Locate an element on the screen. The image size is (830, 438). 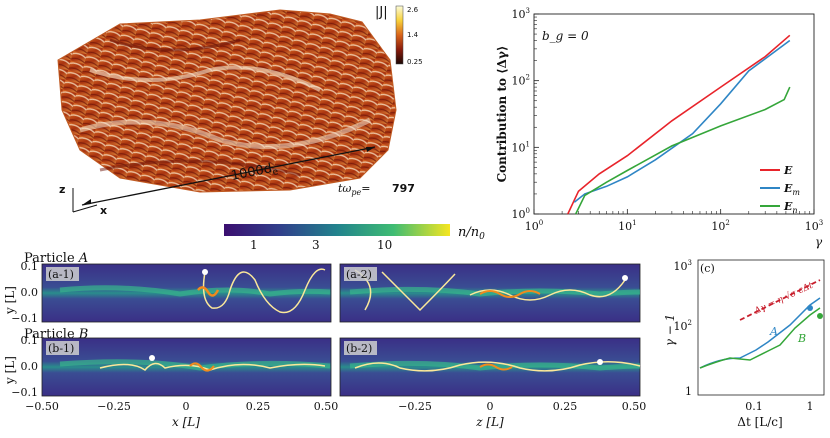
c-x-tick: 0.1 is located at coordinates (754, 406).